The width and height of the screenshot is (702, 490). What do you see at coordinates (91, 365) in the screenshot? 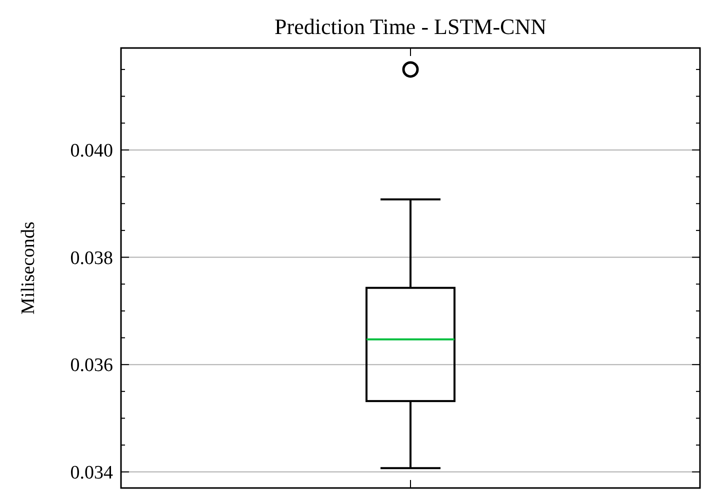
I see `y-tick-label: 0.036` at bounding box center [91, 365].